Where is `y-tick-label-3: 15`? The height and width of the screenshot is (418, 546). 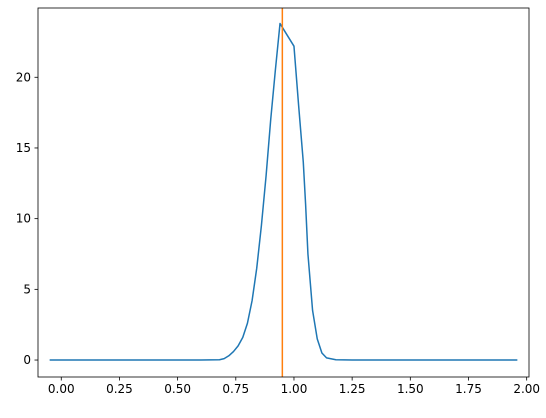
y-tick-label-3: 15 is located at coordinates (23, 148).